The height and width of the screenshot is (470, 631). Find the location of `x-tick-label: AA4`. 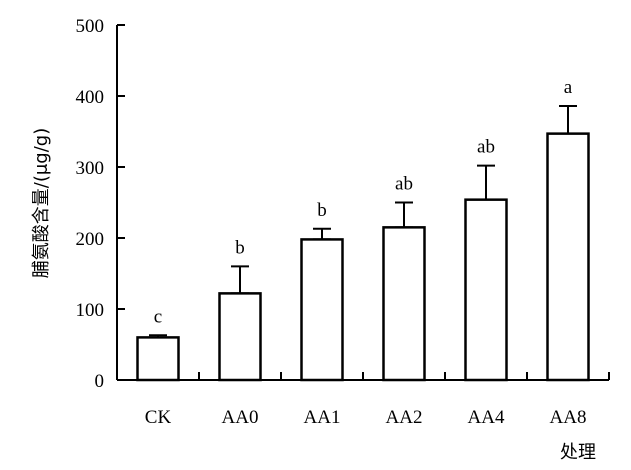

x-tick-label: AA4 is located at coordinates (486, 417).